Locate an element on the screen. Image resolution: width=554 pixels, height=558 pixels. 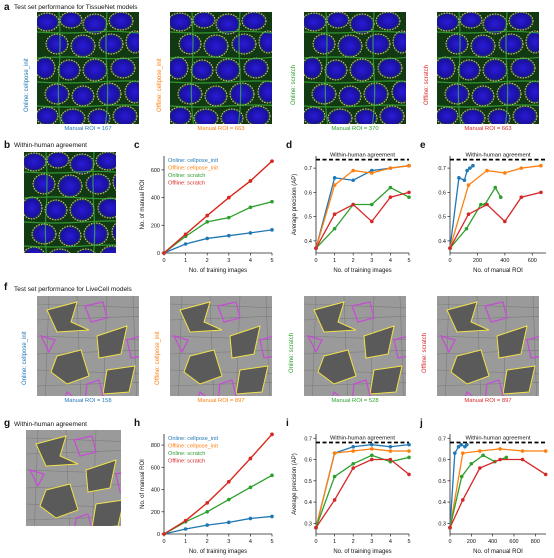
y-axis-label: Average precision (AP) is located at coordinates (295, 484).